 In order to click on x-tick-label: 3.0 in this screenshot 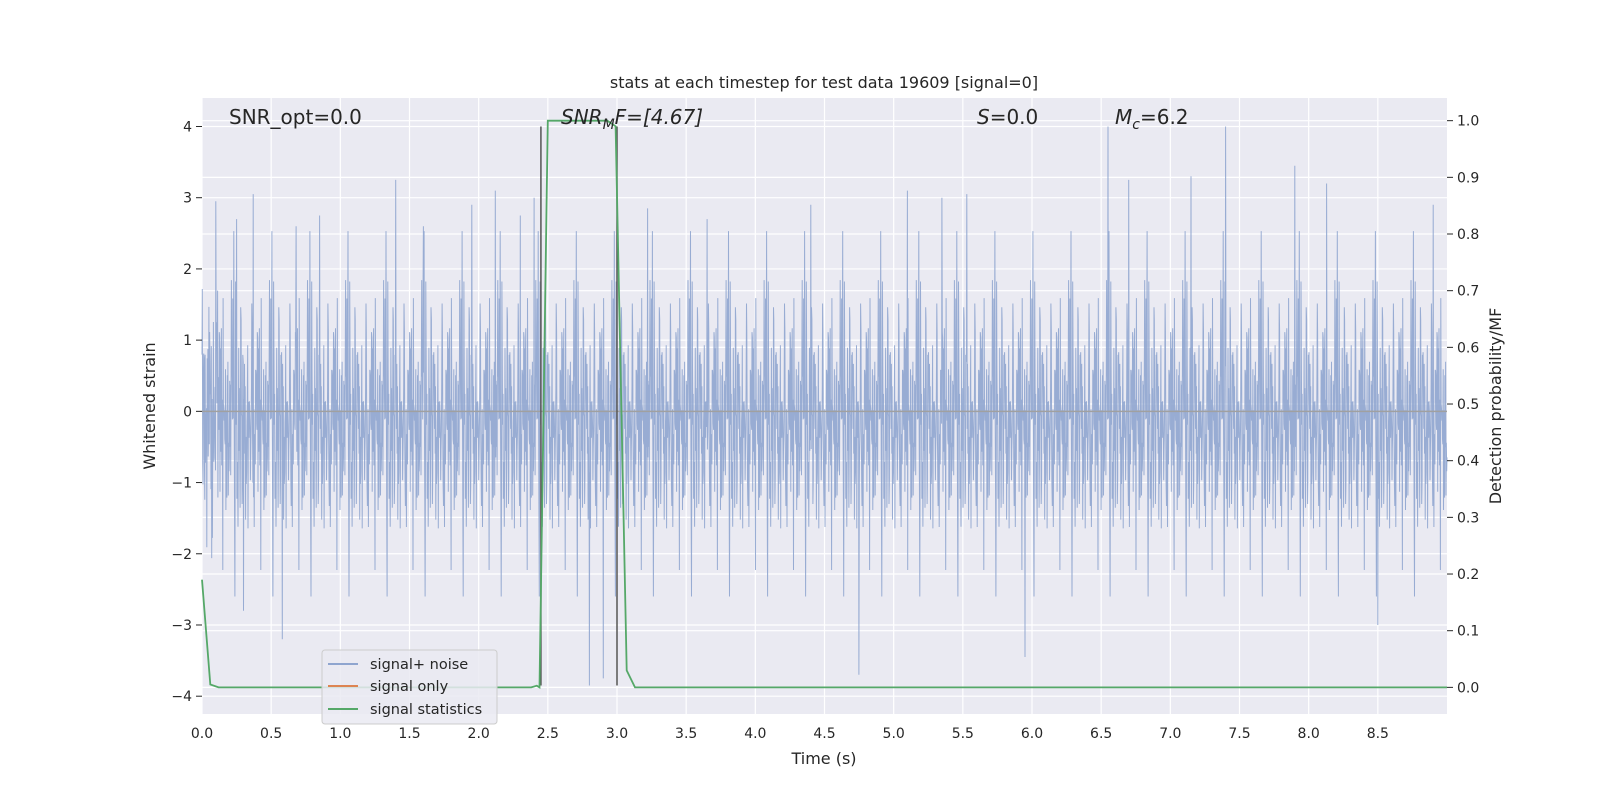, I will do `click(617, 734)`.